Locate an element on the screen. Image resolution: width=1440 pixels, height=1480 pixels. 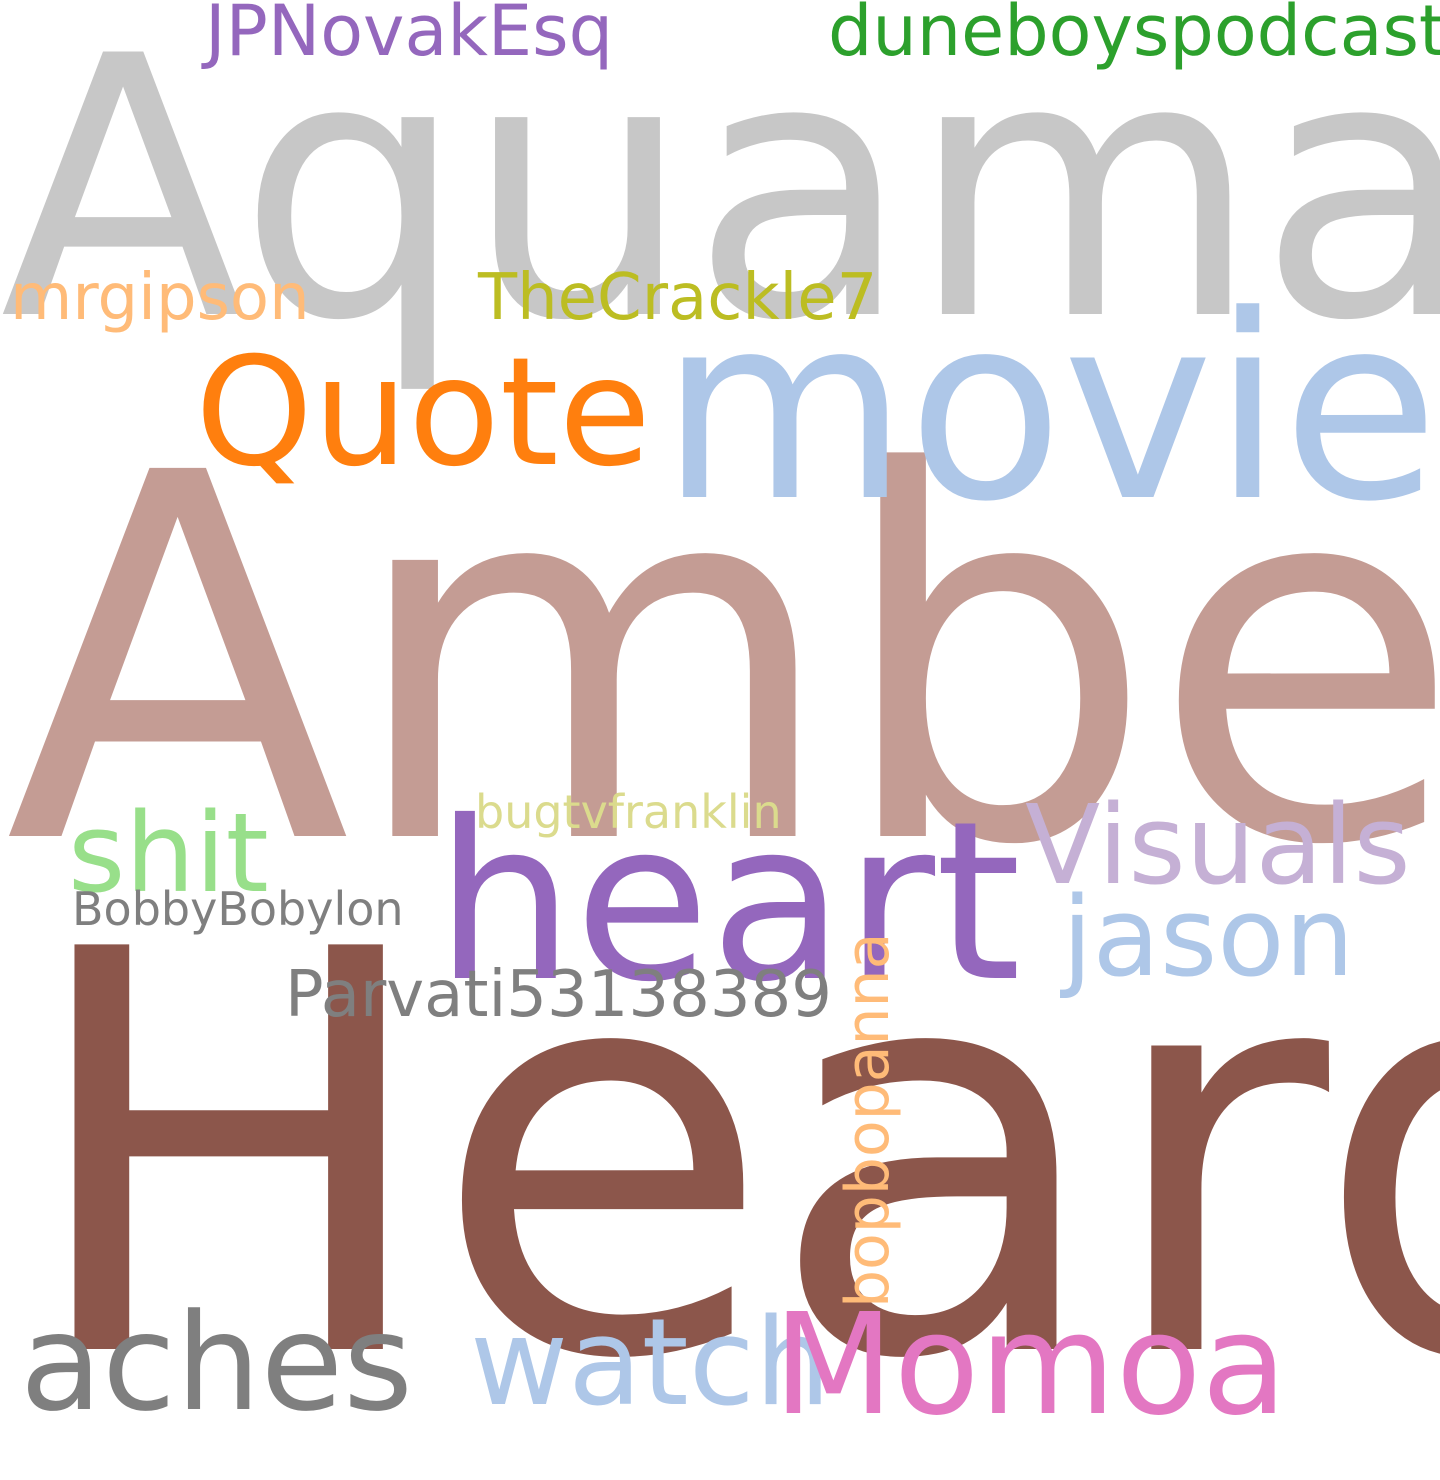
word-shit: shit is located at coordinates (168, 853).